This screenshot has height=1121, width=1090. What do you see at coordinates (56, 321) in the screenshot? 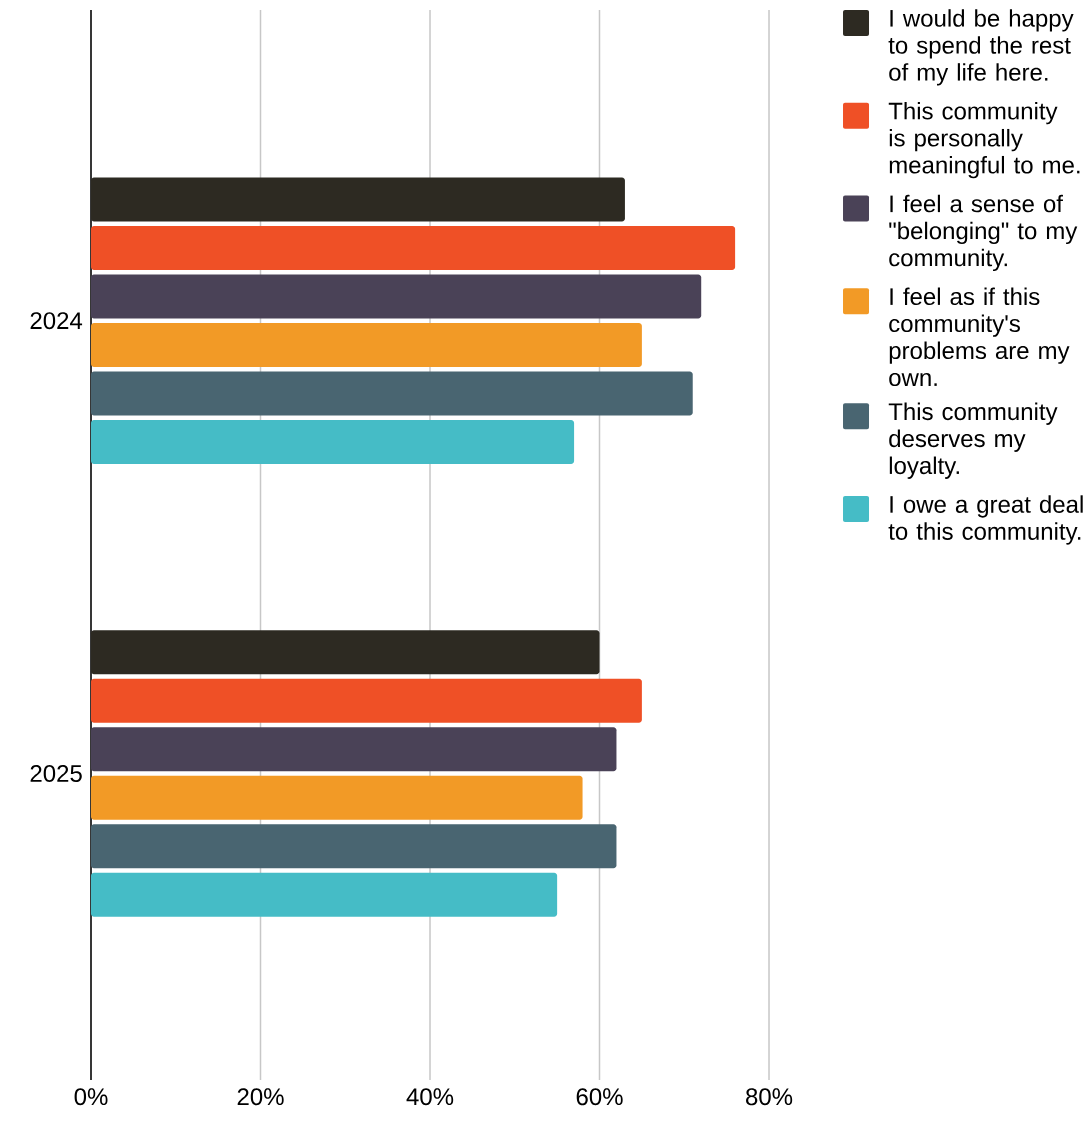
I see `y-tick-label: 2024` at bounding box center [56, 321].